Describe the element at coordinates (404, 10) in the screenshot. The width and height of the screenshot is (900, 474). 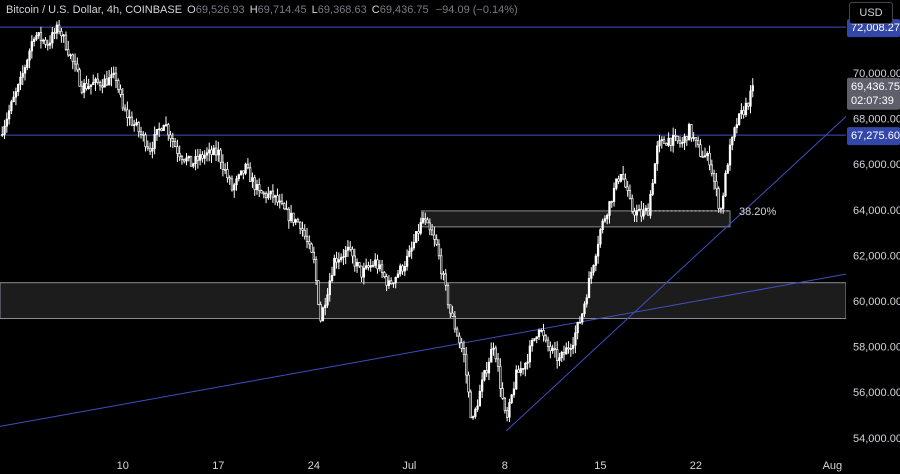
I see `close-value: 69,436.75` at that location.